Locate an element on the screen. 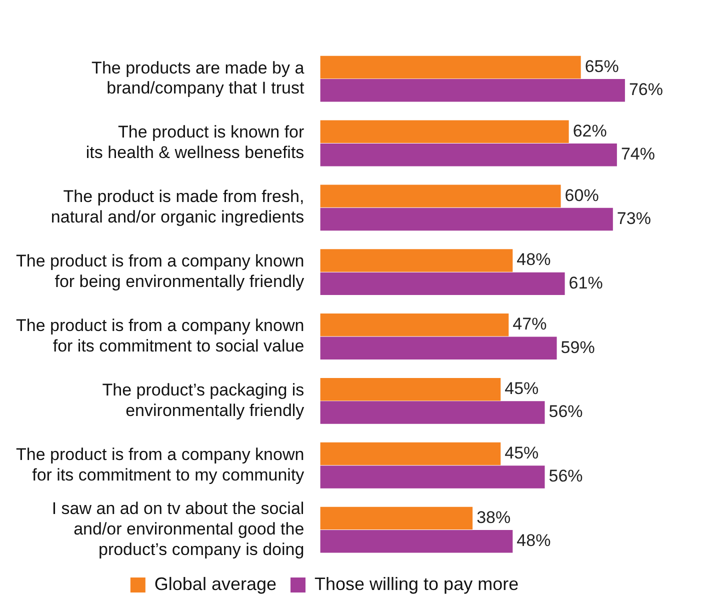 This screenshot has width=701, height=612. data-label: 59% is located at coordinates (577, 347).